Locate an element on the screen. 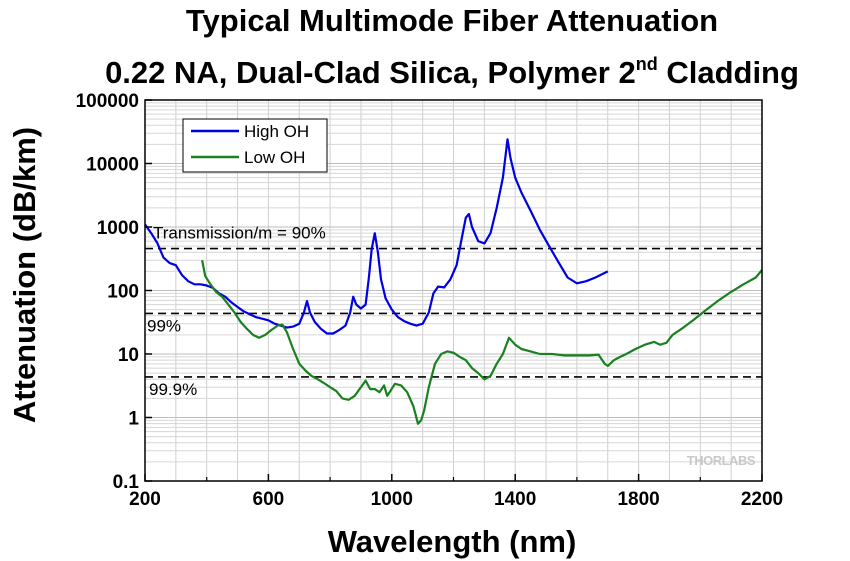 Image resolution: width=850 pixels, height=561 pixels. legend-box is located at coordinates (255, 145).